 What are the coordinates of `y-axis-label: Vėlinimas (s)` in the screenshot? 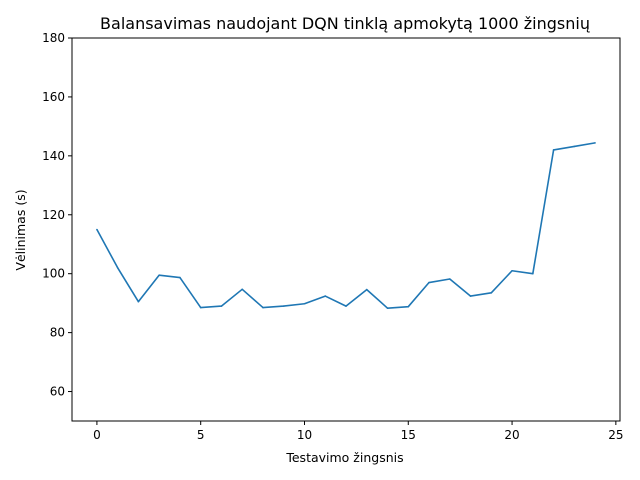 It's located at (20, 229).